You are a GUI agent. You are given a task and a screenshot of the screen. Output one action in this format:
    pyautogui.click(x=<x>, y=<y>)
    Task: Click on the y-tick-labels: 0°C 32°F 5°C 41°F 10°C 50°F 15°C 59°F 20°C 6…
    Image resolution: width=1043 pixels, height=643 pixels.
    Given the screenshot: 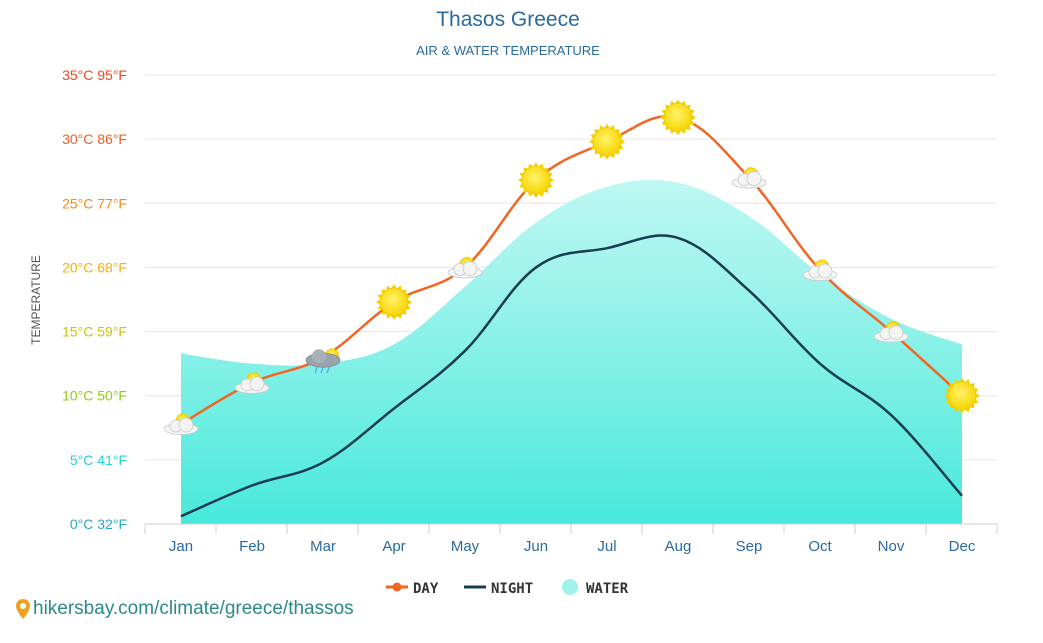 What is the action you would take?
    pyautogui.click(x=94, y=299)
    